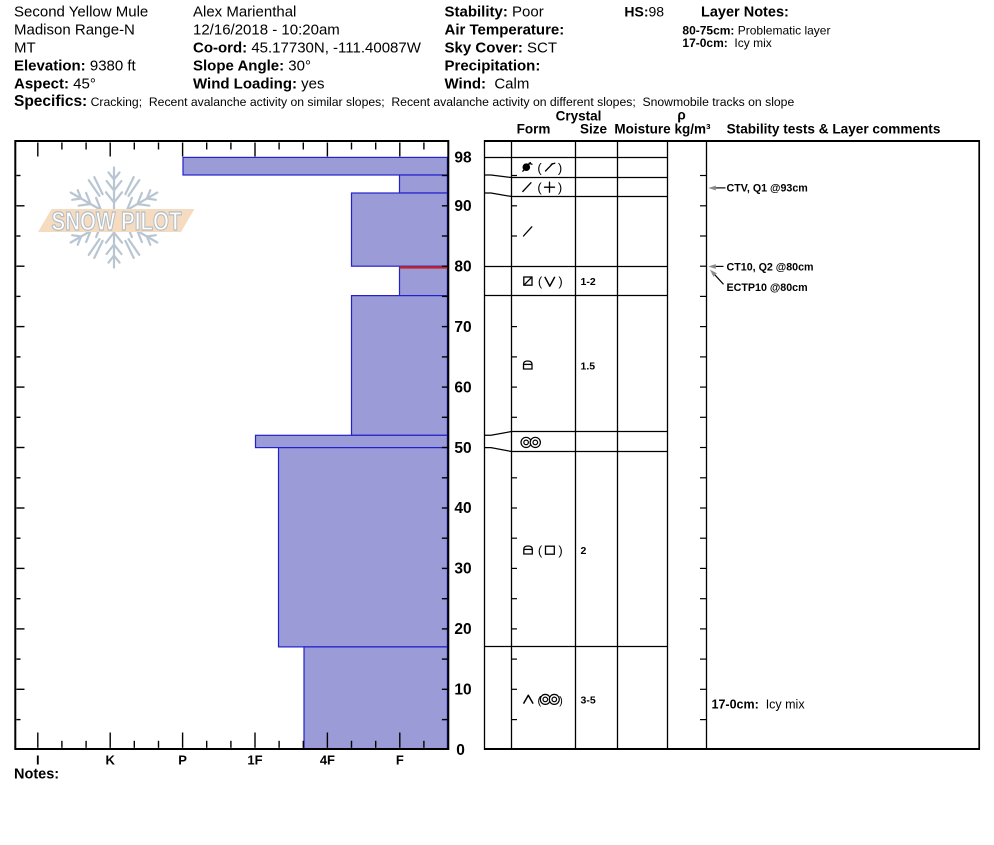 The width and height of the screenshot is (994, 845). I want to click on svg-text: Aspect: 45°, so click(55, 84).